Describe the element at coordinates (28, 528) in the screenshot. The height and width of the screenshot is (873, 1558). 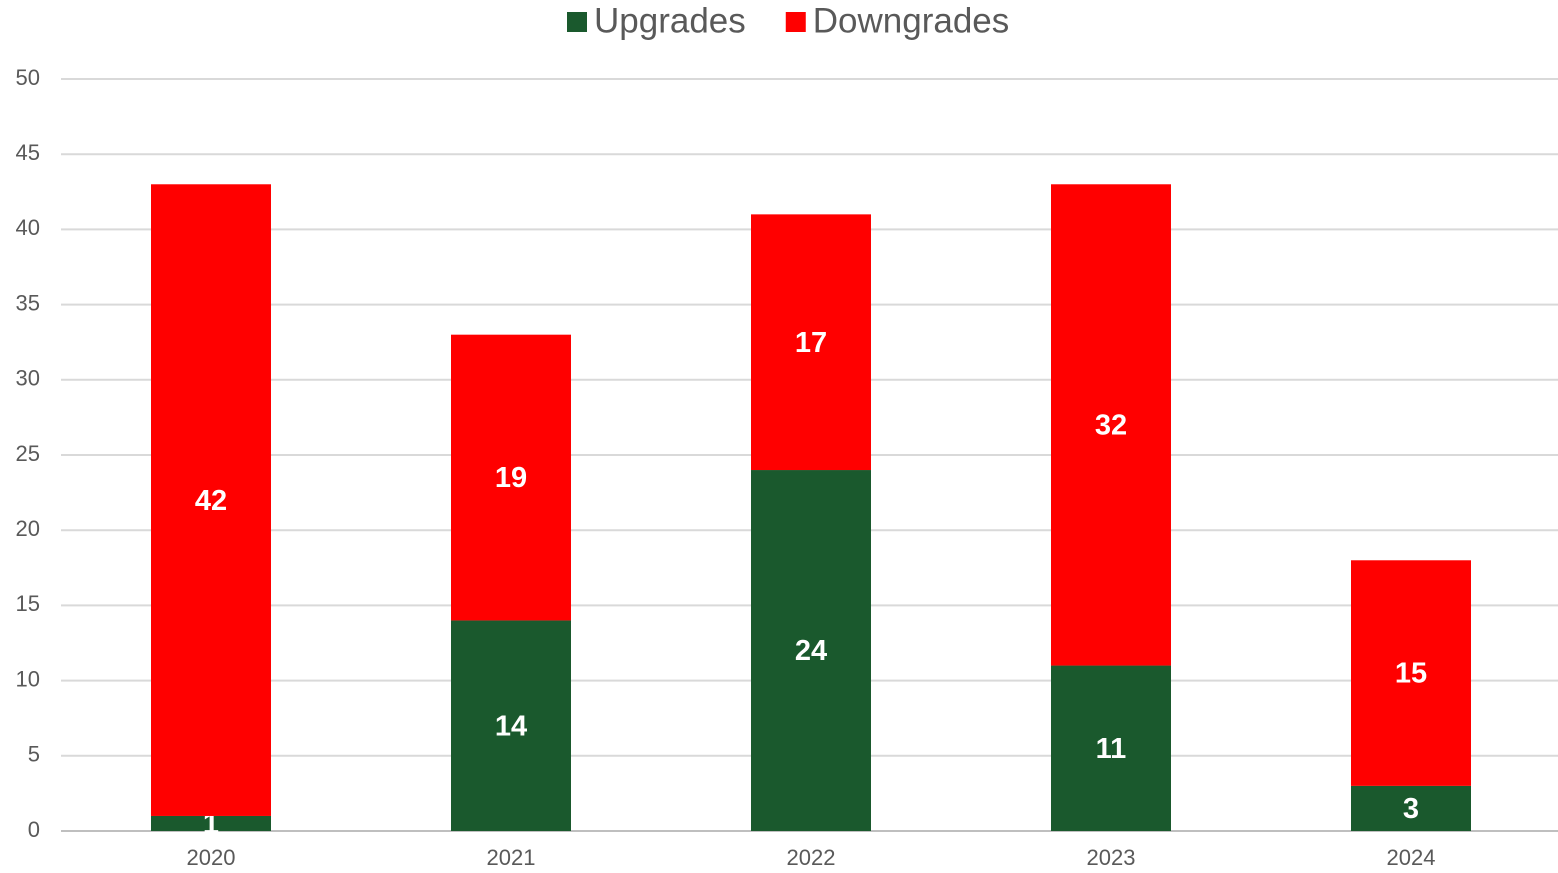
I see `y-tick-label: 20` at that location.